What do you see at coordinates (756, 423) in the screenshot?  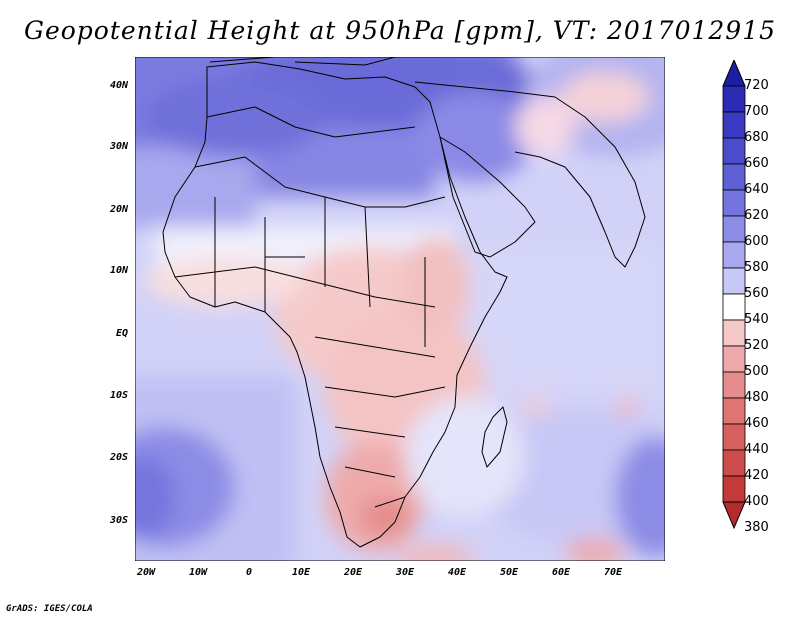 I see `colorbar-label: 460` at bounding box center [756, 423].